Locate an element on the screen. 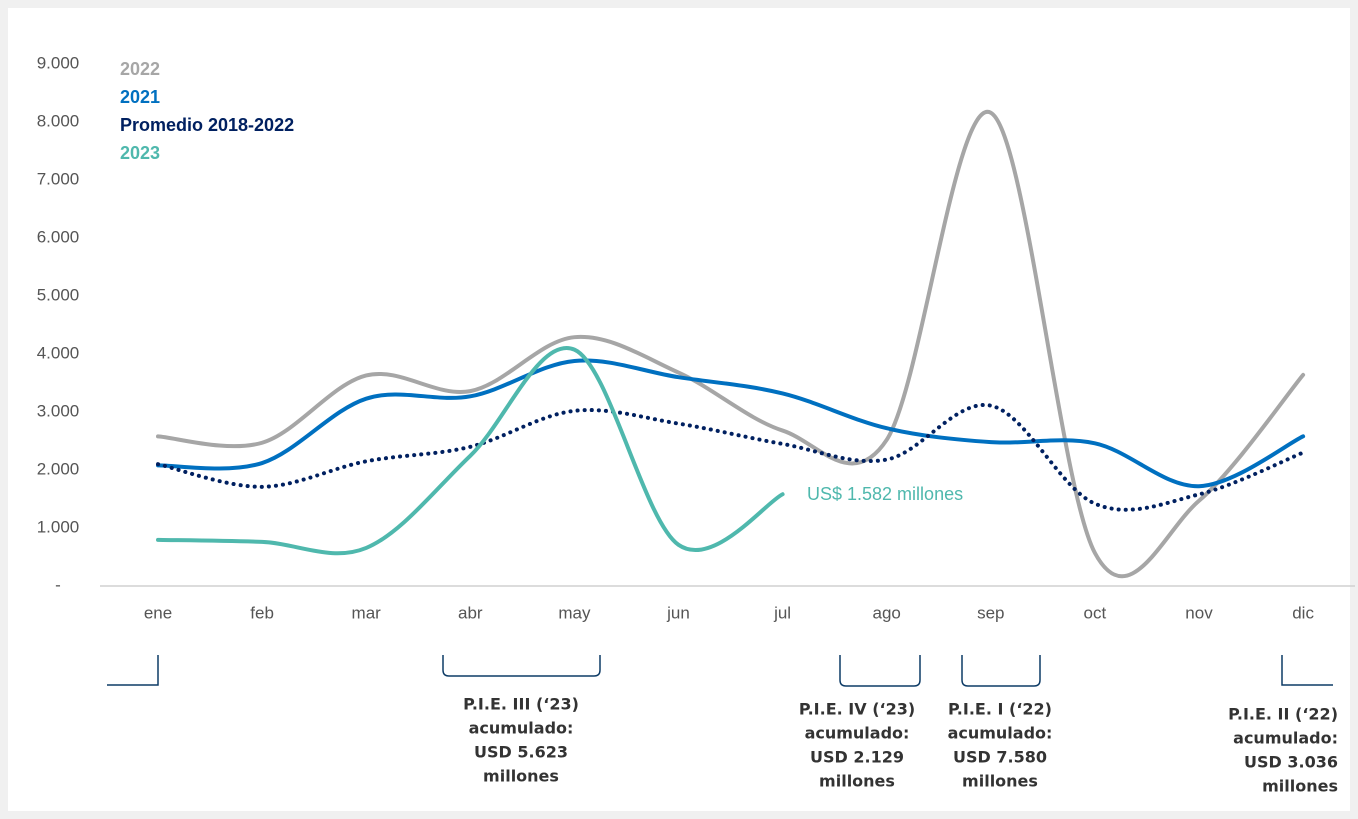 The height and width of the screenshot is (819, 1358). y-tick-label: 8.000 is located at coordinates (58, 120).